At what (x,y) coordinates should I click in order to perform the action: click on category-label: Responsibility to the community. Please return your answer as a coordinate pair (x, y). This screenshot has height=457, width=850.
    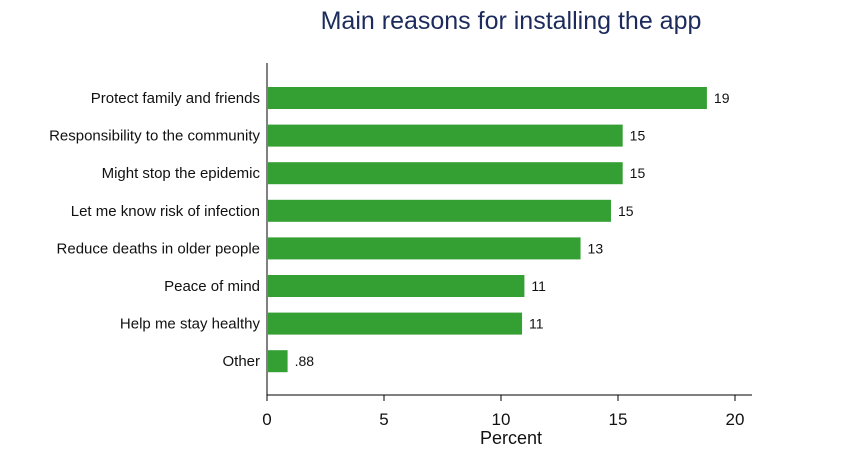
    Looking at the image, I should click on (154, 136).